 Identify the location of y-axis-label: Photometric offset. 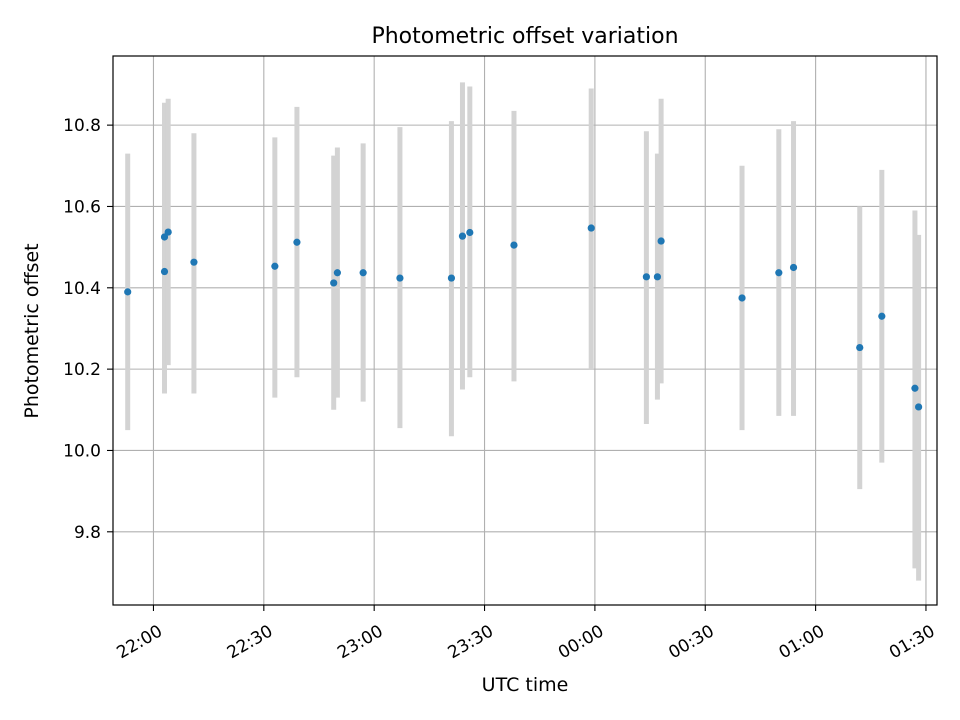
(32, 330).